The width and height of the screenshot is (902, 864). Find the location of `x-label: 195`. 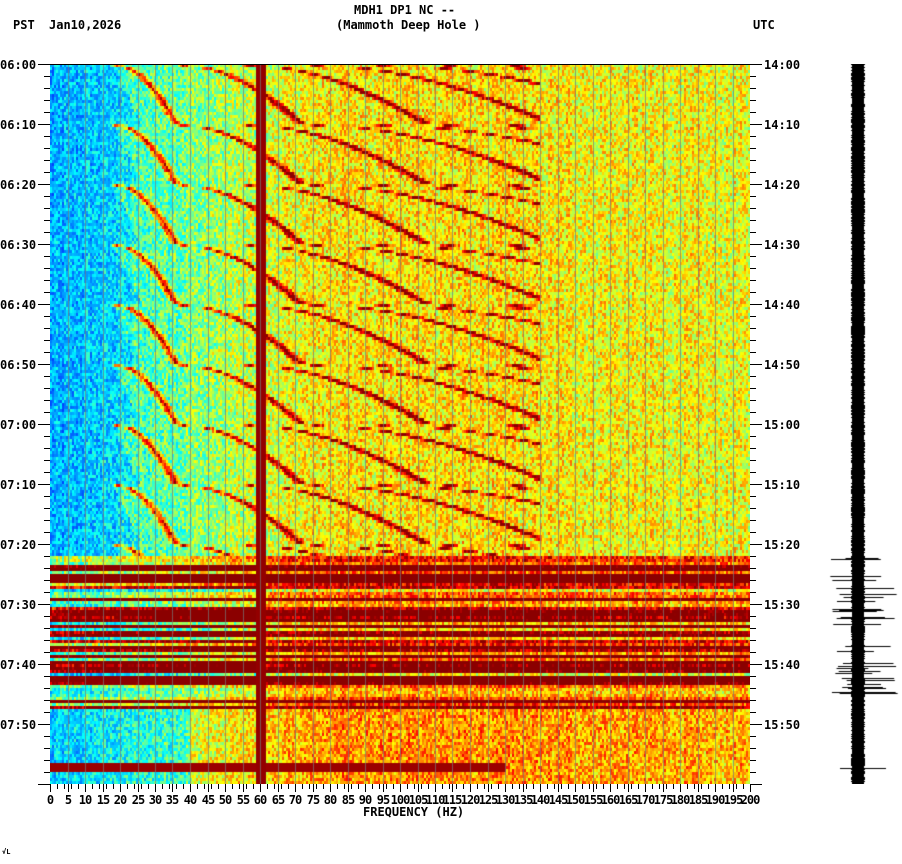

x-label: 195 is located at coordinates (733, 800).